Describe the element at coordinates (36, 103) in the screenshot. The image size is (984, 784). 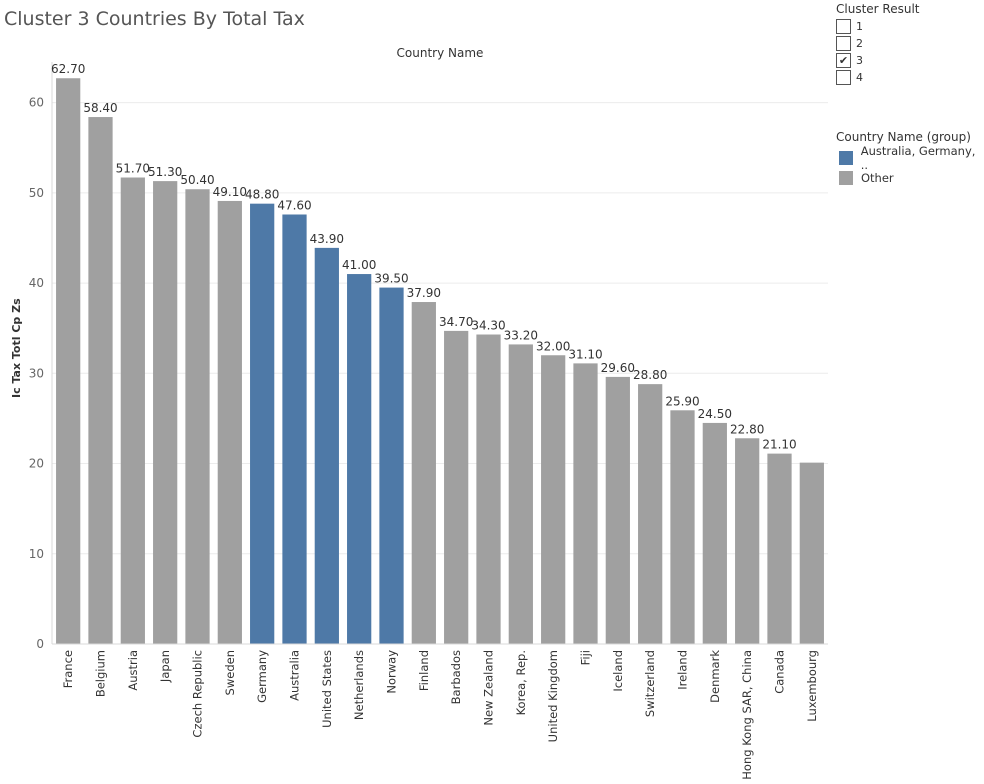
I see `y-tick-label: 60` at that location.